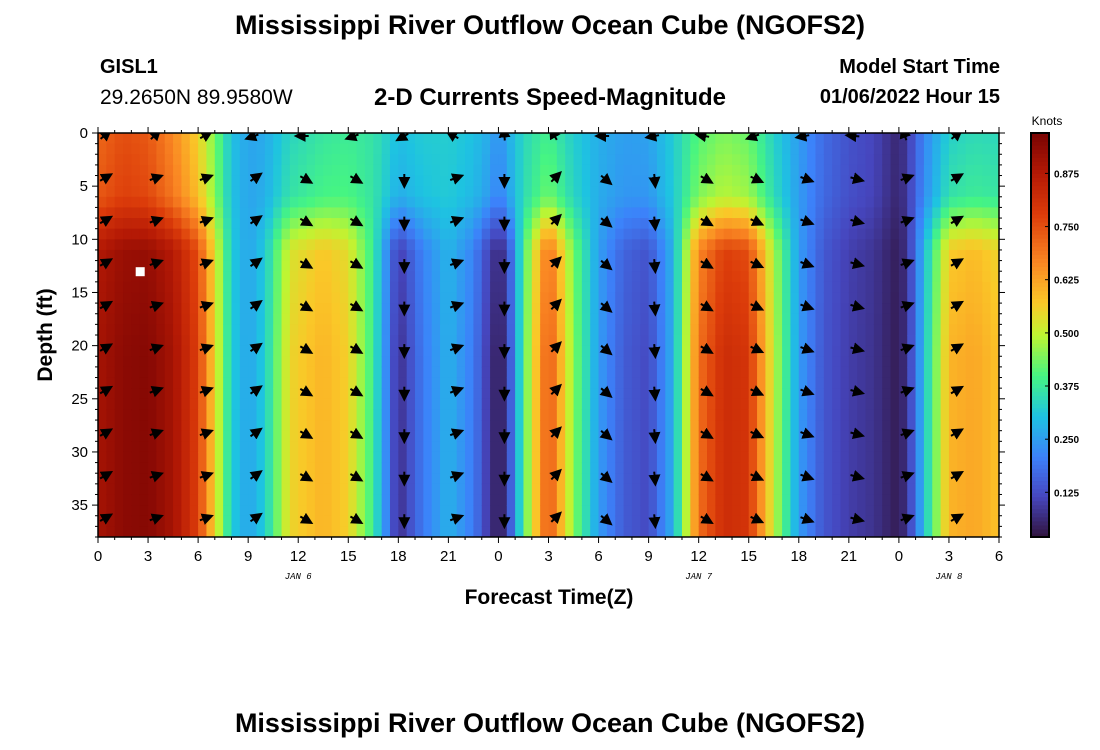 Image resolution: width=1100 pixels, height=750 pixels. What do you see at coordinates (448, 556) in the screenshot?
I see `x-tick-label: 21` at bounding box center [448, 556].